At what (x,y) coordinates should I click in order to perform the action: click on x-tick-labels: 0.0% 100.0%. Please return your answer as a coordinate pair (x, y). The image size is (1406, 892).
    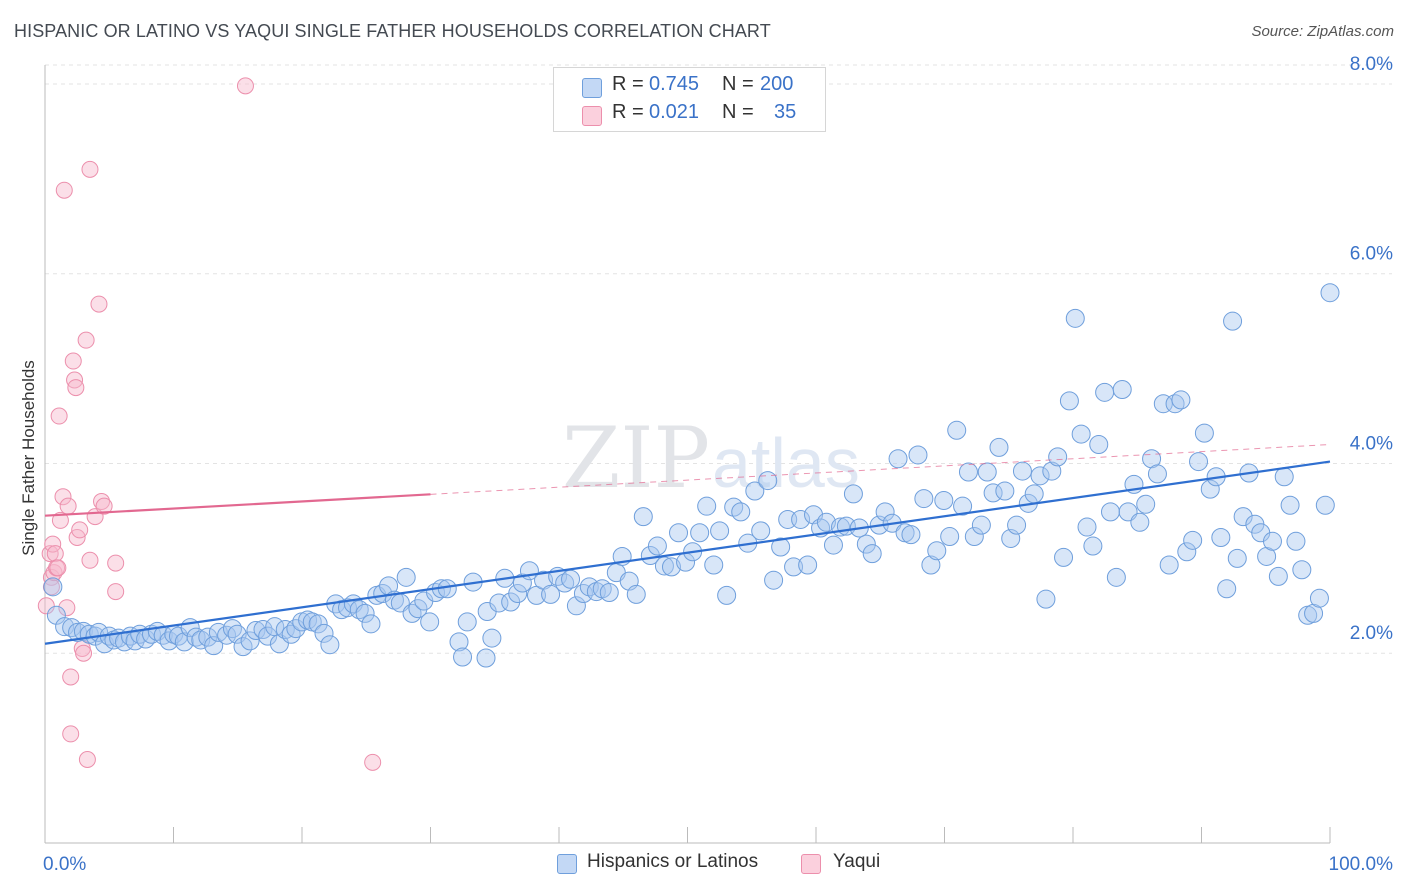
    Looking at the image, I should click on (718, 864).